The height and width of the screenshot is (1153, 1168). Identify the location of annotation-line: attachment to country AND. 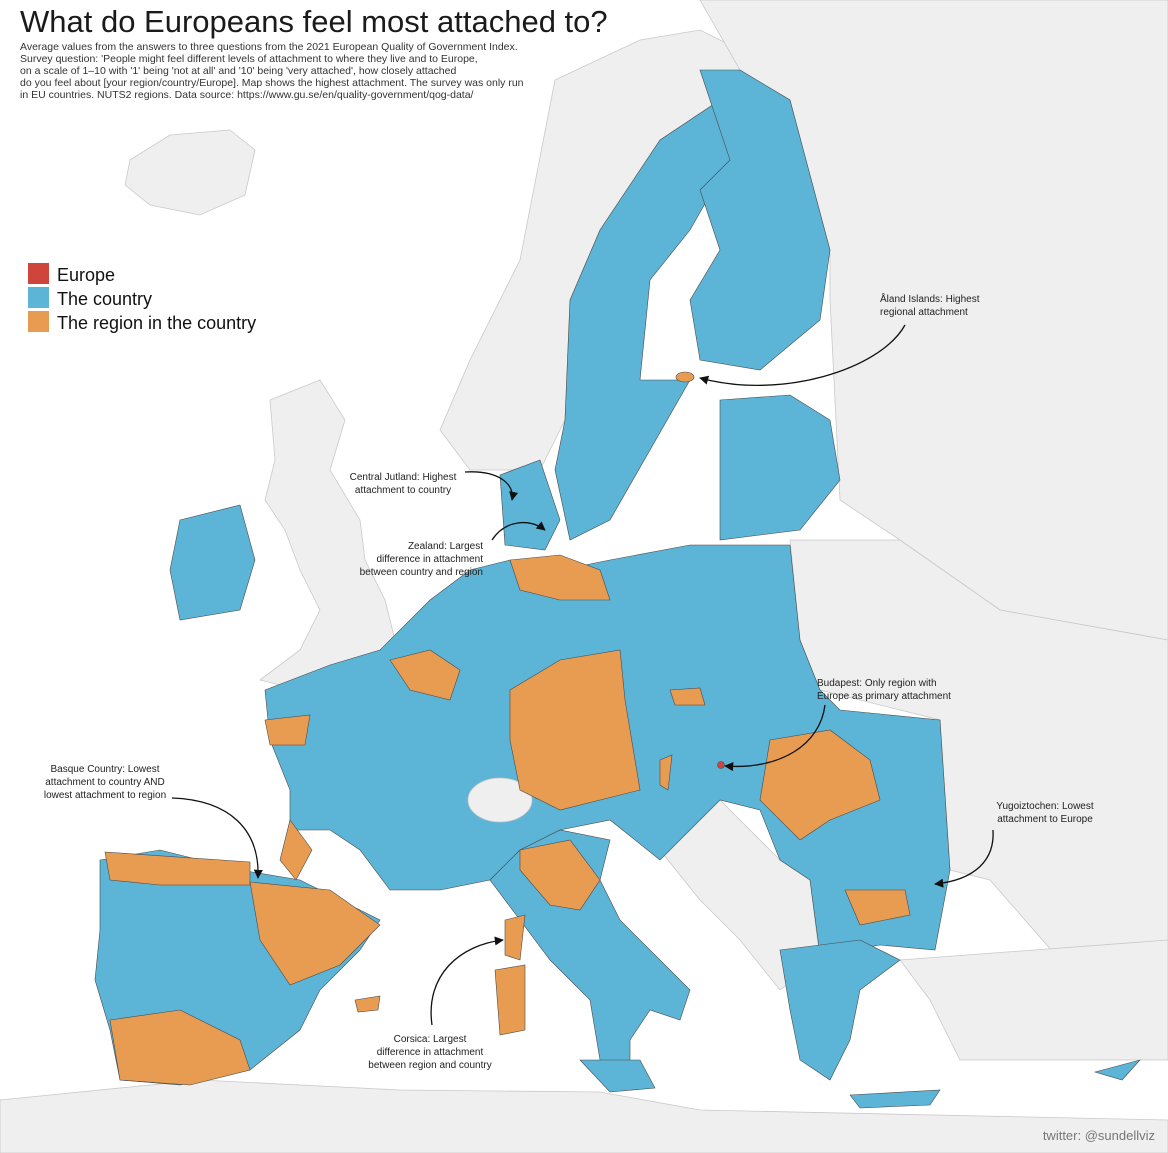
(105, 782).